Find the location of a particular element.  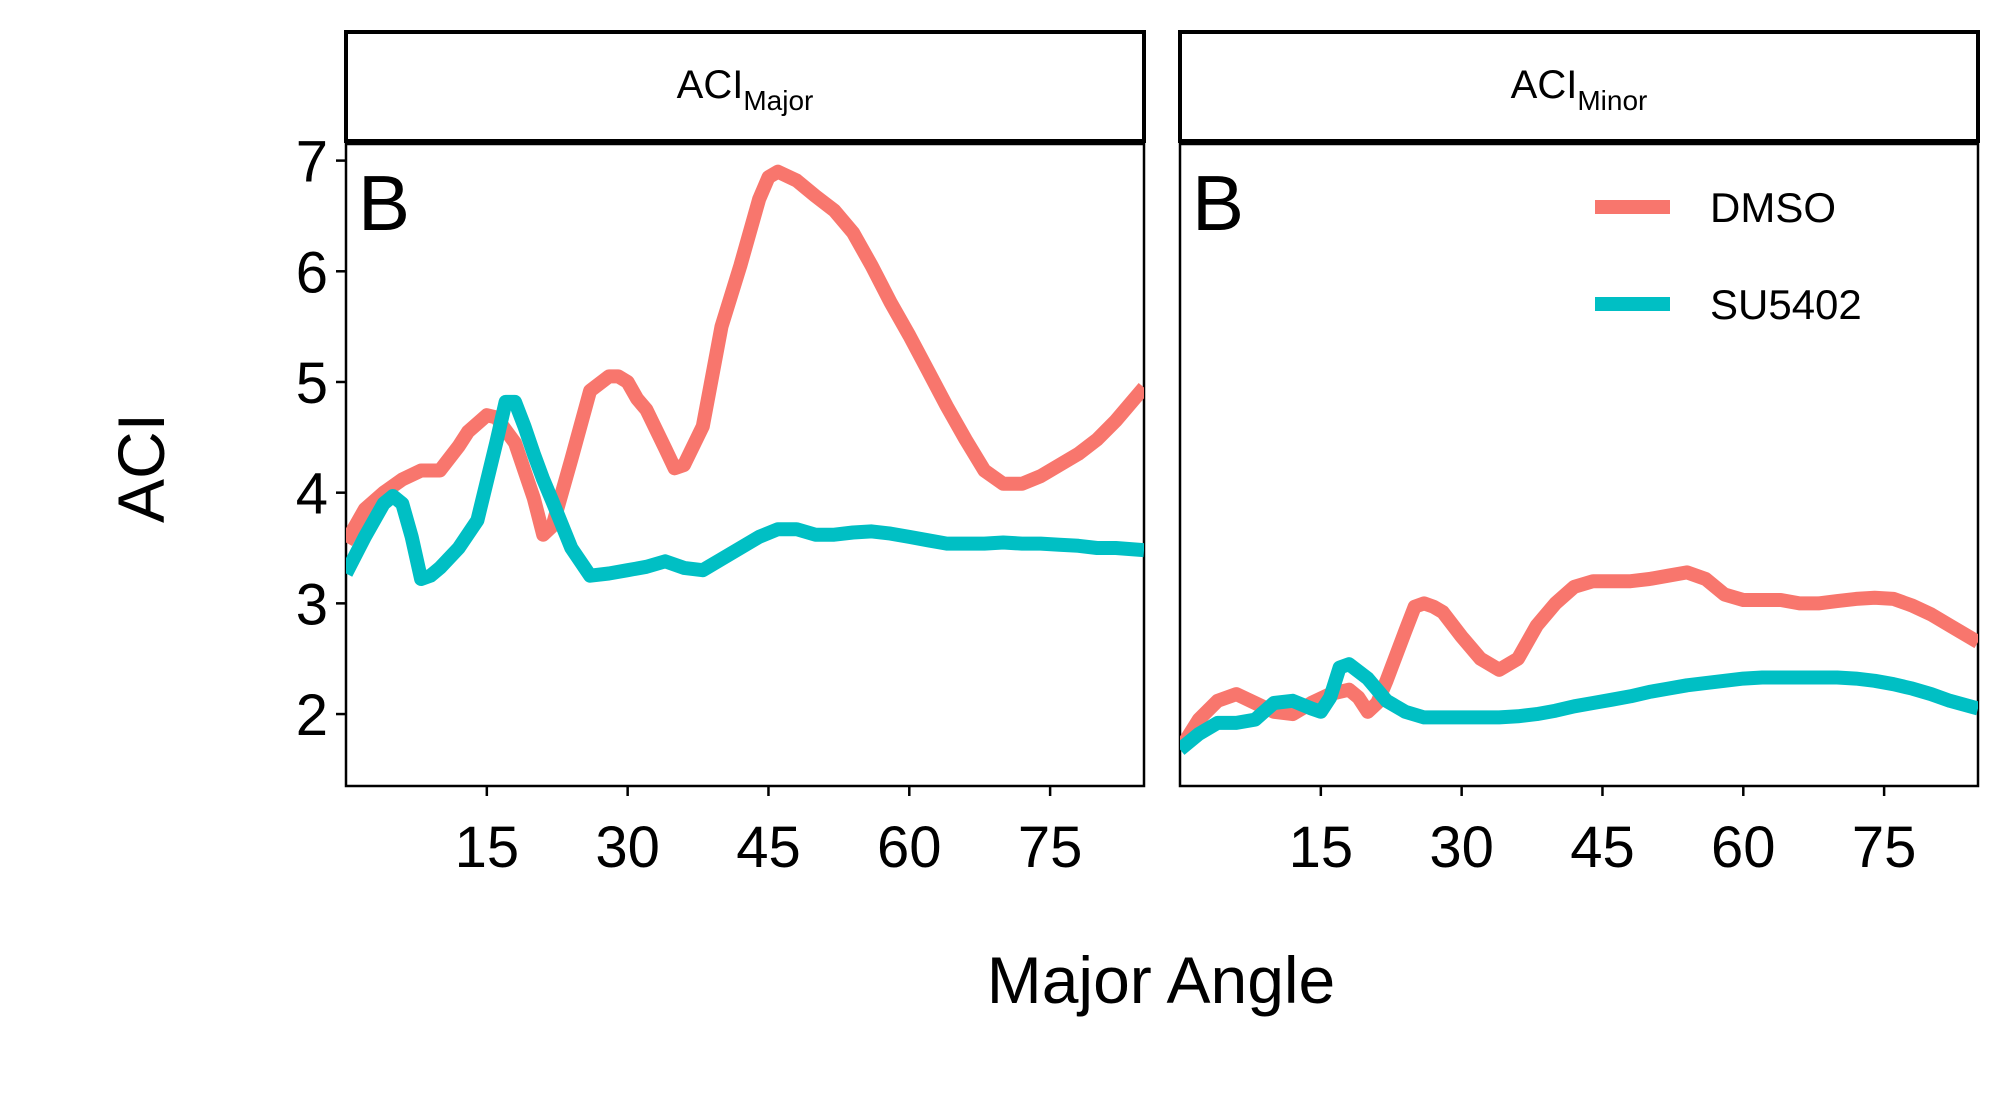

y-tick-label: 6 is located at coordinates (312, 272).